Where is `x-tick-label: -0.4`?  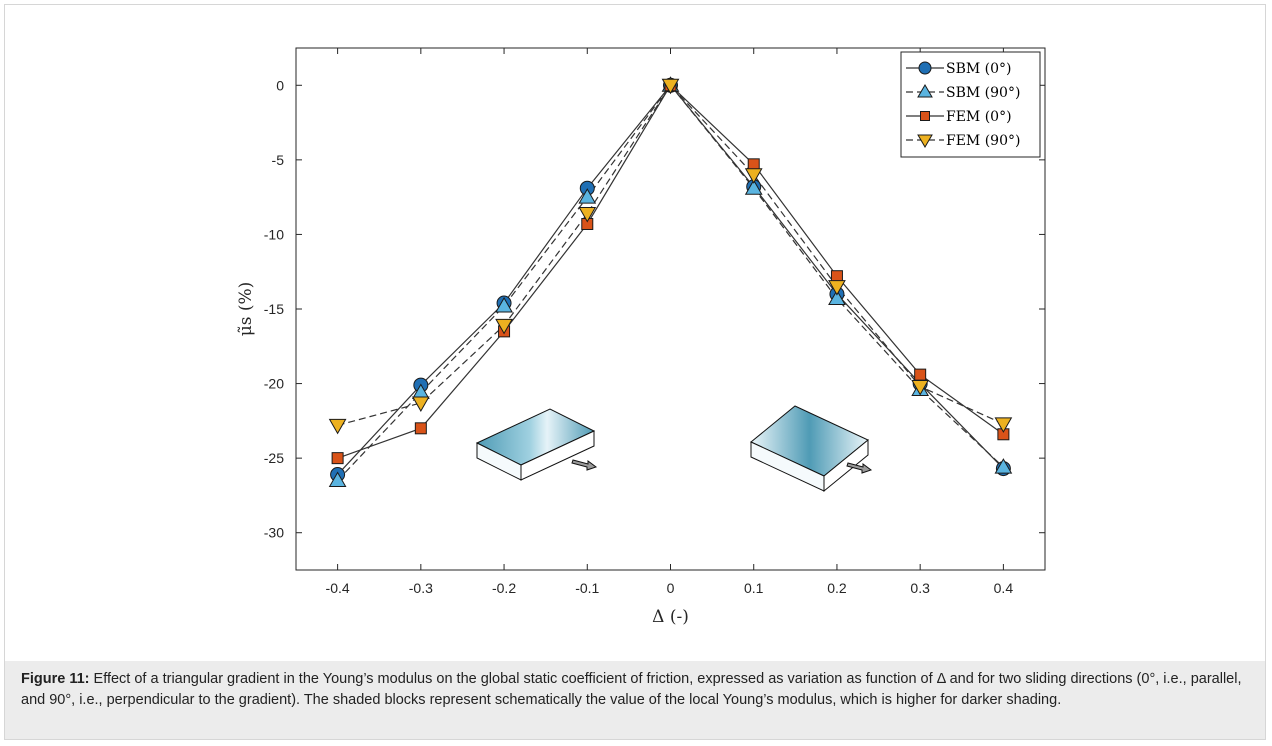
x-tick-label: -0.4 is located at coordinates (338, 588).